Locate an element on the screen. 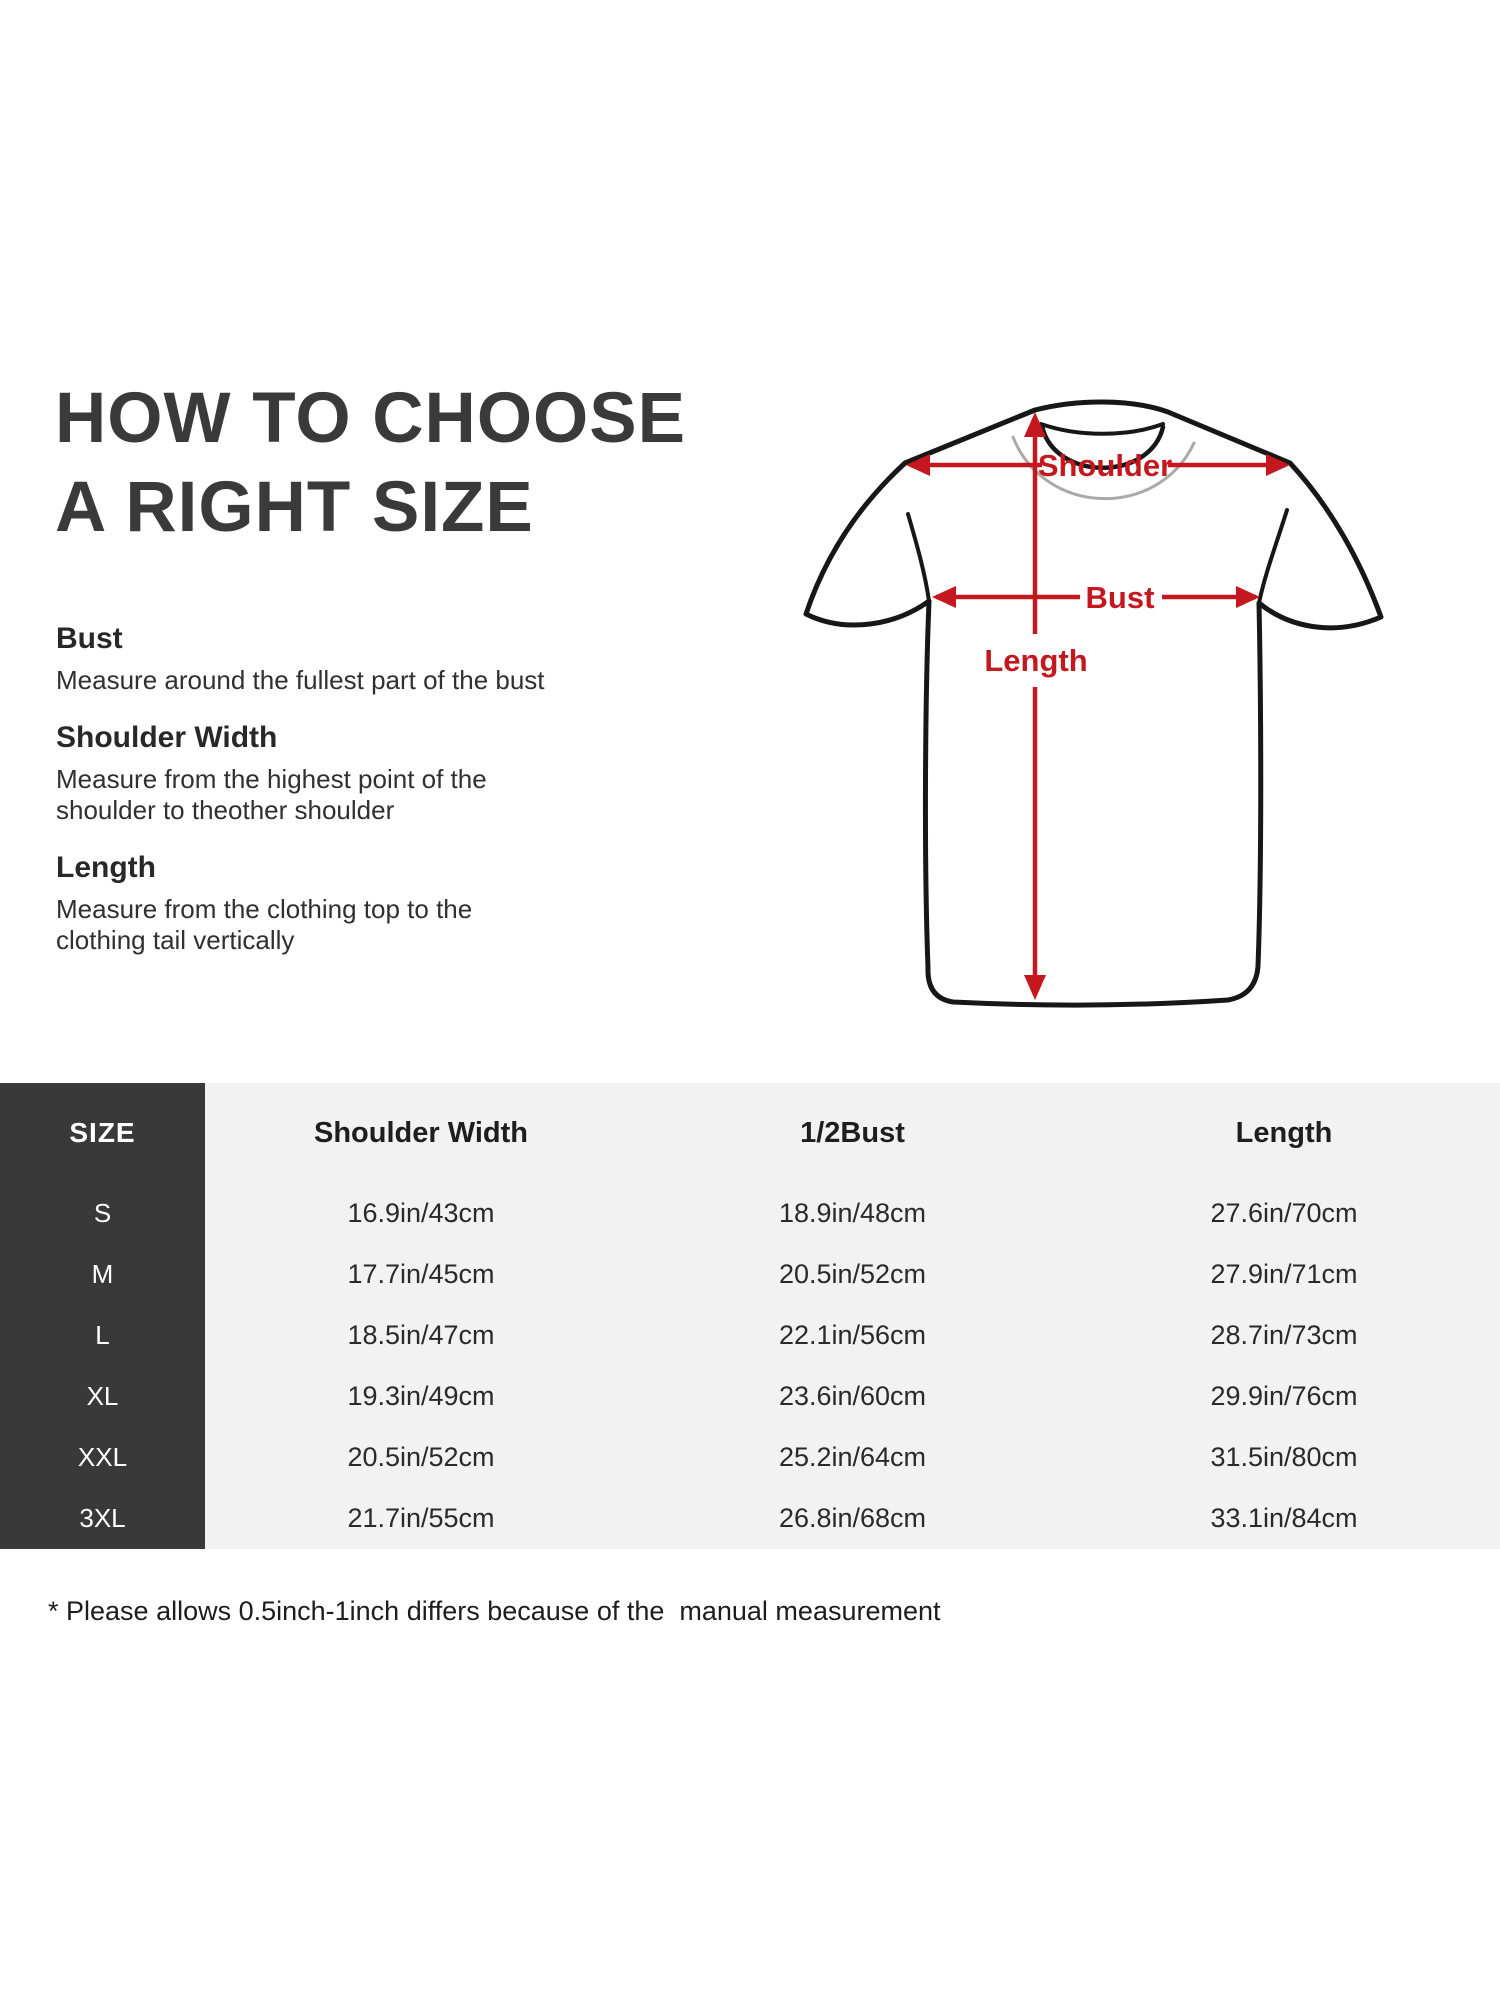  bust-arrowhead-left is located at coordinates (944, 597).